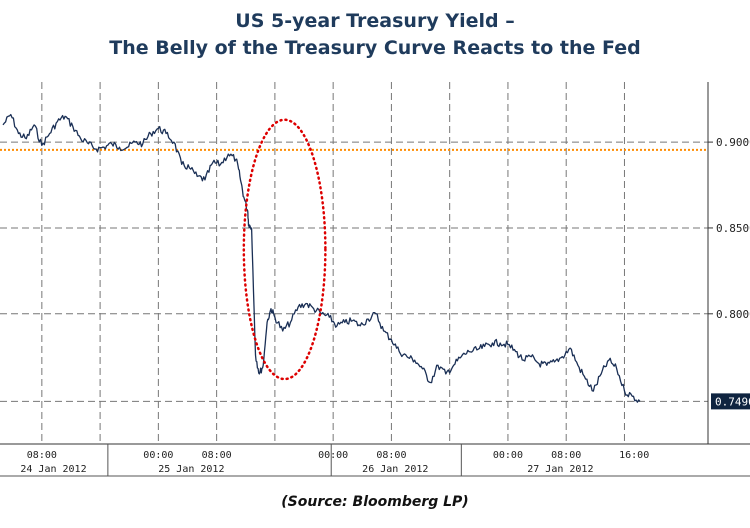 The image size is (750, 528). I want to click on date-label-0: 24 Jan 2012, so click(53, 469).